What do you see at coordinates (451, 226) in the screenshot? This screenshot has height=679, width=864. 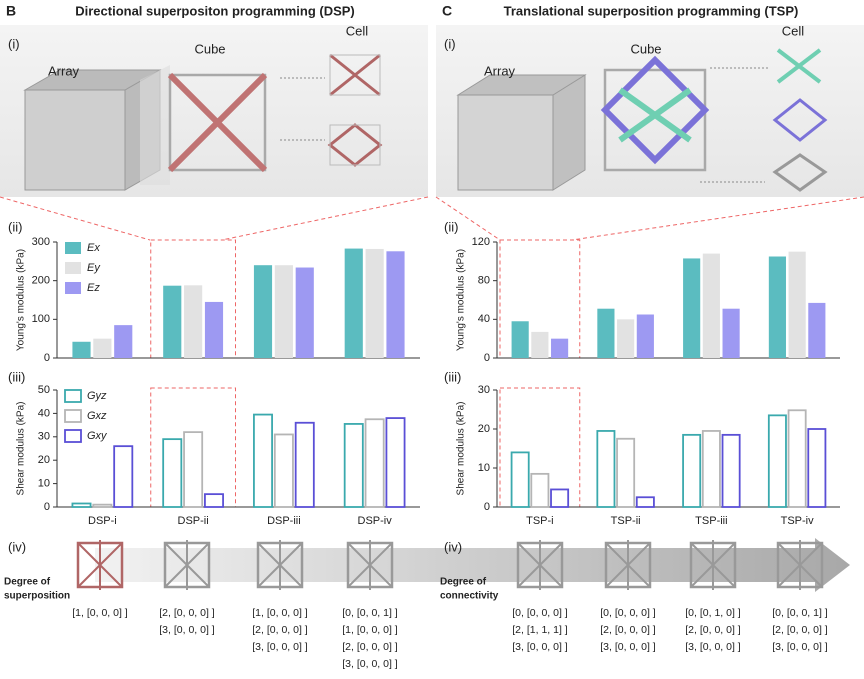 I see `sub-label: (ii)` at bounding box center [451, 226].